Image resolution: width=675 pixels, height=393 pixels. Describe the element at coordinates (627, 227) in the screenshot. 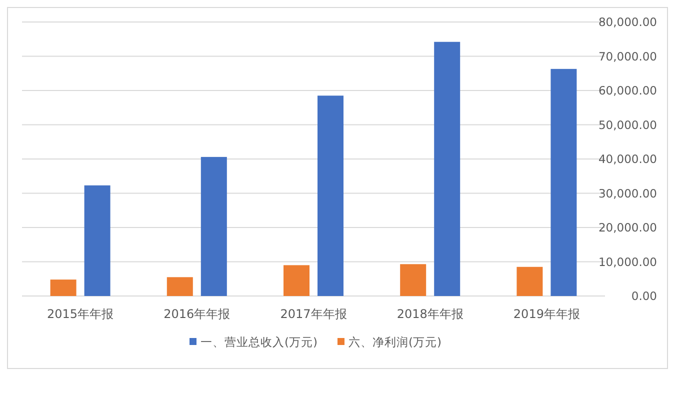

I see `y-tick-label: 20,000.00` at that location.